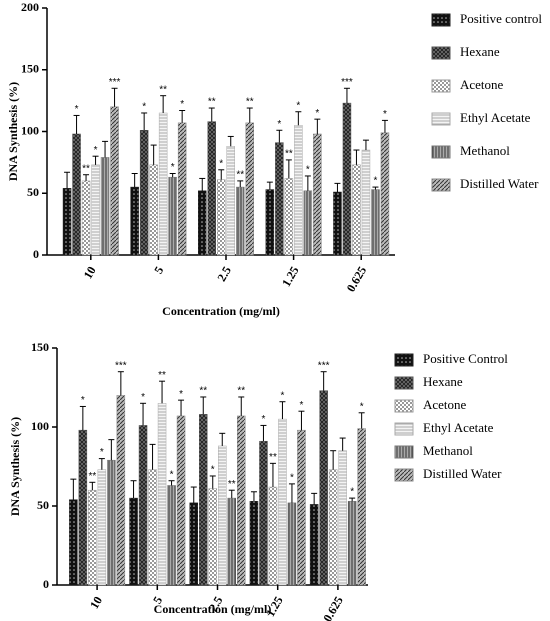  What do you see at coordinates (347, 82) in the screenshot?
I see `significance-label: ***` at bounding box center [347, 82].